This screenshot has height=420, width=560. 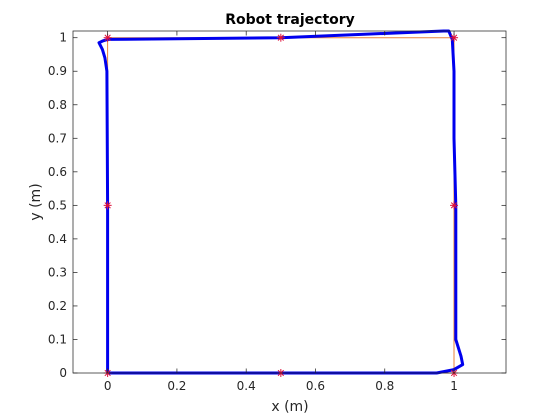 I want to click on y-tick-label: 0.9, so click(x=57, y=71).